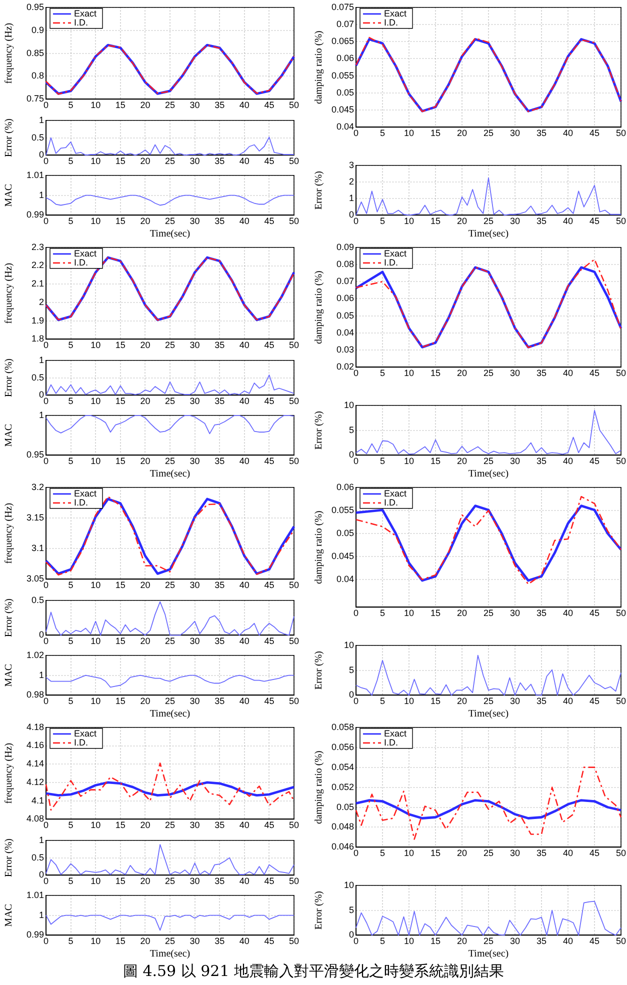  What do you see at coordinates (35, 579) in the screenshot?
I see `y-tick-label: 3.05` at bounding box center [35, 579].